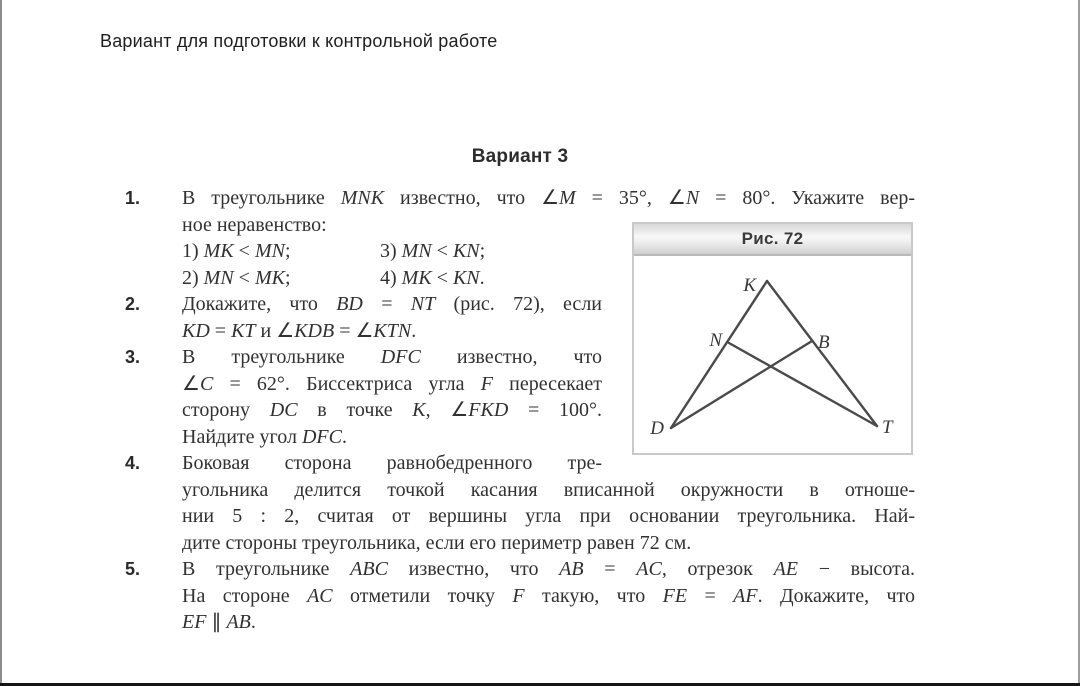 The width and height of the screenshot is (1080, 686). I want to click on segment-DB, so click(741, 384).